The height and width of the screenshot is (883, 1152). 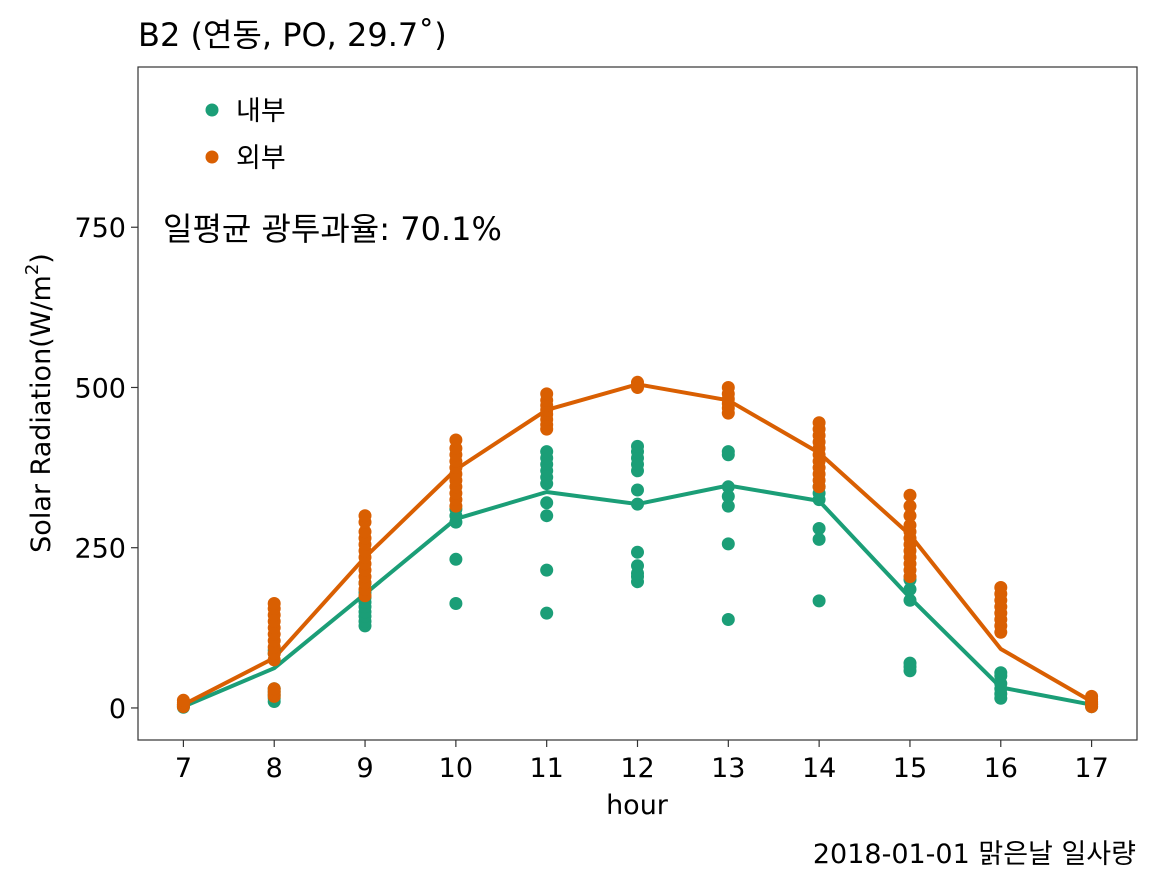 What do you see at coordinates (106, 469) in the screenshot?
I see `y-axis: 0 250 500 750` at bounding box center [106, 469].